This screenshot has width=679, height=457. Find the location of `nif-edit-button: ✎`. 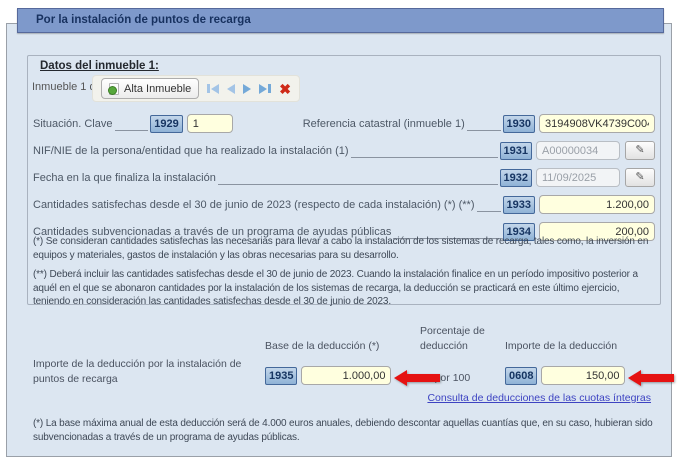

nif-edit-button: ✎ is located at coordinates (640, 150).